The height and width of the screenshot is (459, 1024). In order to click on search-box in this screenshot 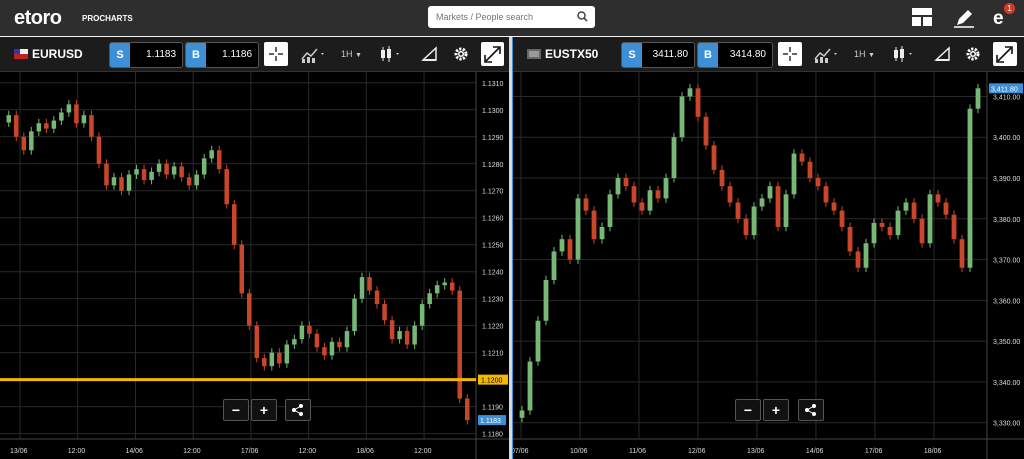, I will do `click(511, 17)`.